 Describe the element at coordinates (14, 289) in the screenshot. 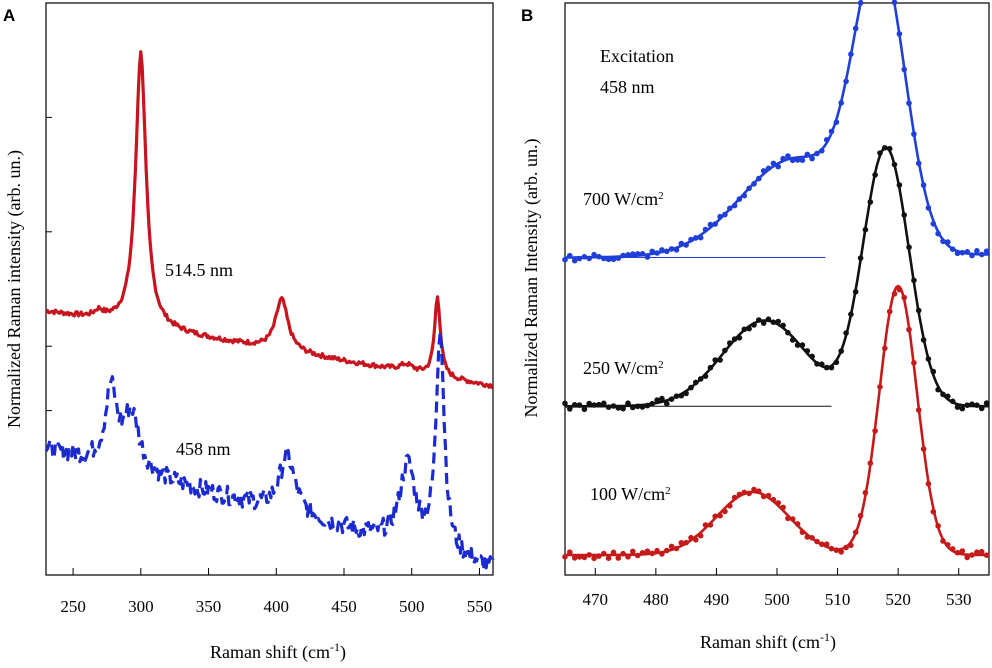

I see `panel-a-y-axis-label: Normalized Raman intensity (arb. un.)` at that location.